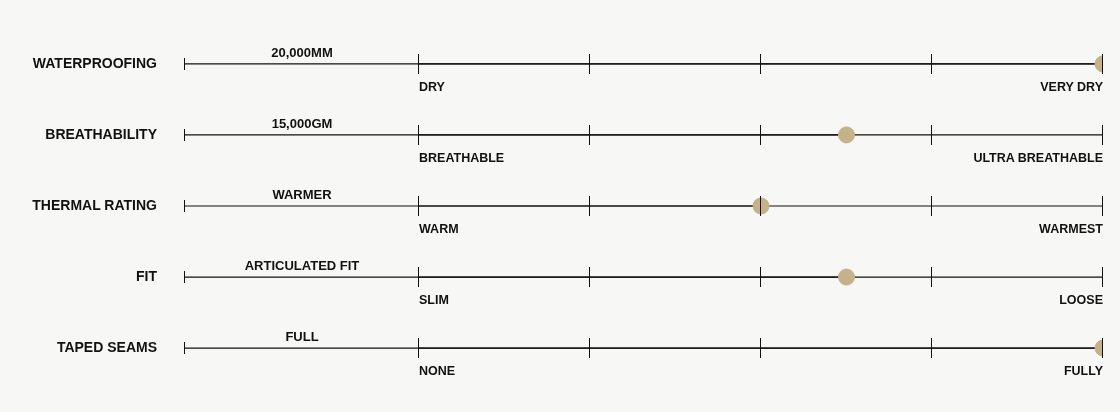  I want to click on annotation: DRY, so click(432, 86).